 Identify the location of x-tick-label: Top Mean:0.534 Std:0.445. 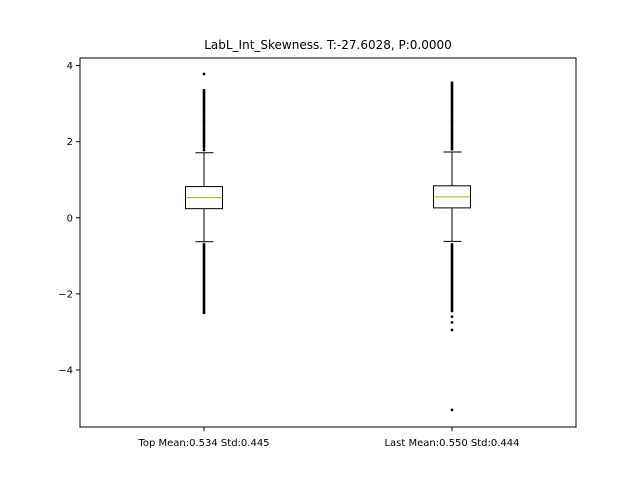
(203, 443).